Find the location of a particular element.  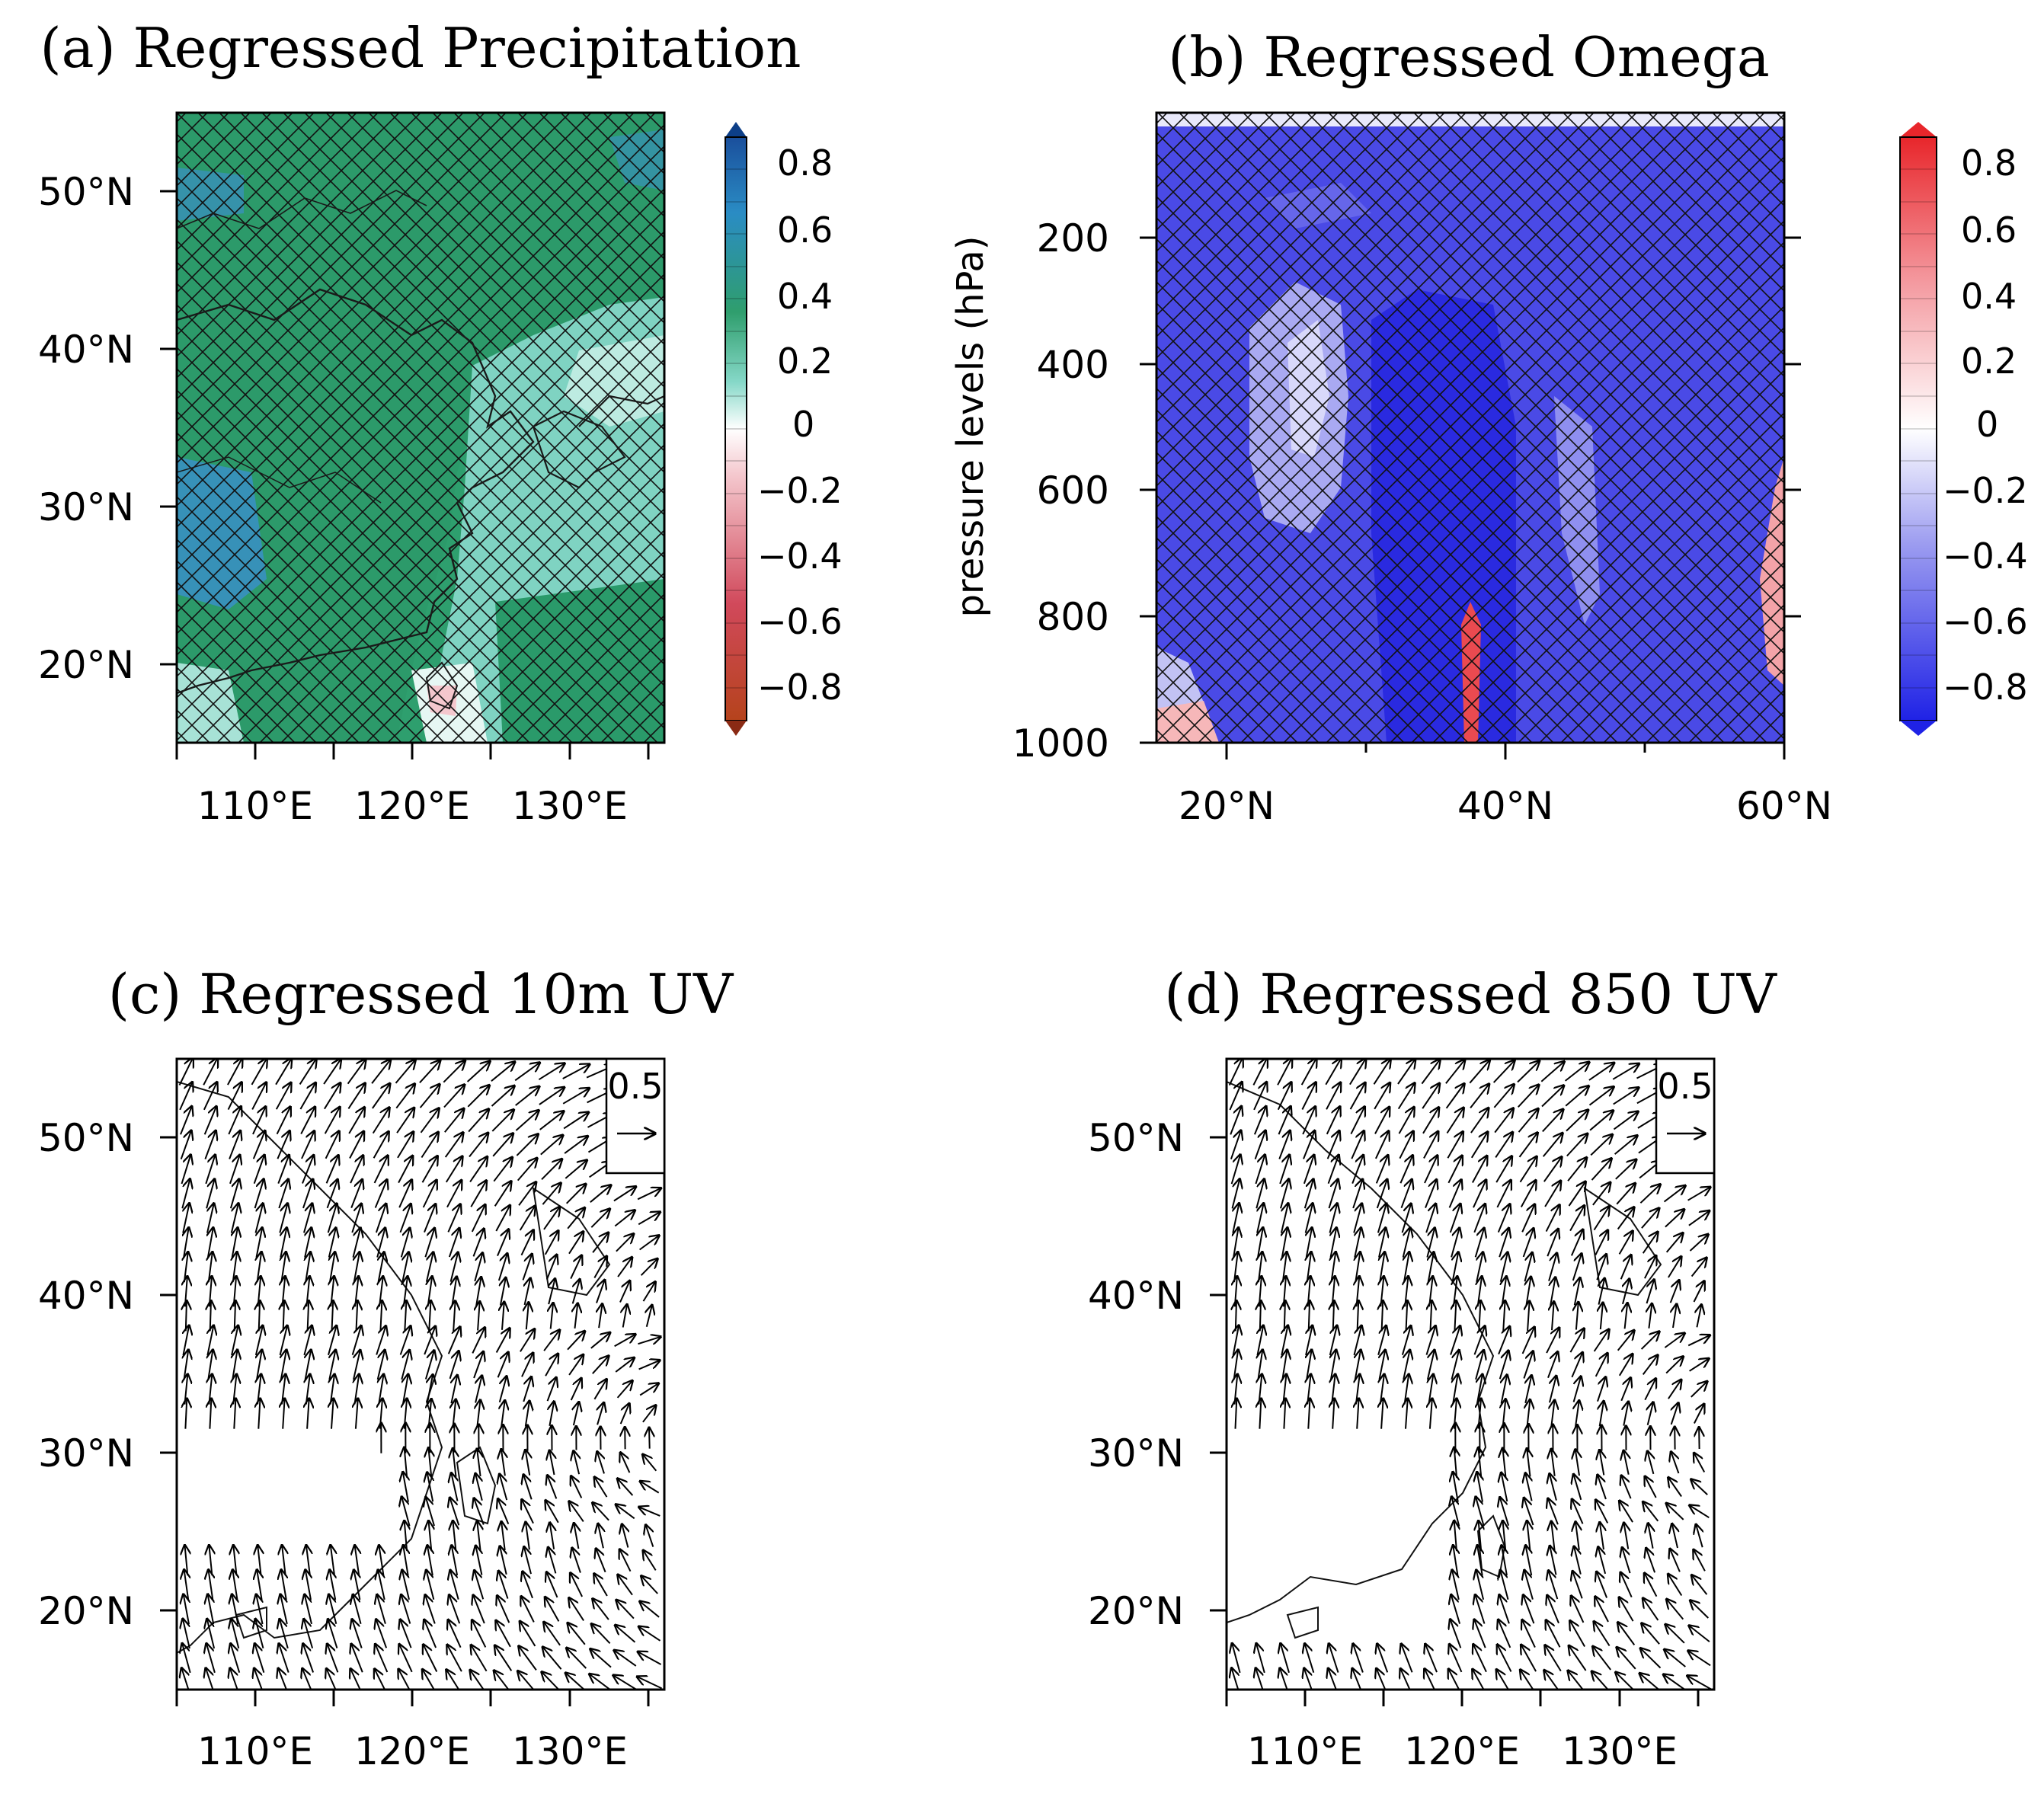

panel-d-ytick-label: 50°N is located at coordinates (1136, 1138).